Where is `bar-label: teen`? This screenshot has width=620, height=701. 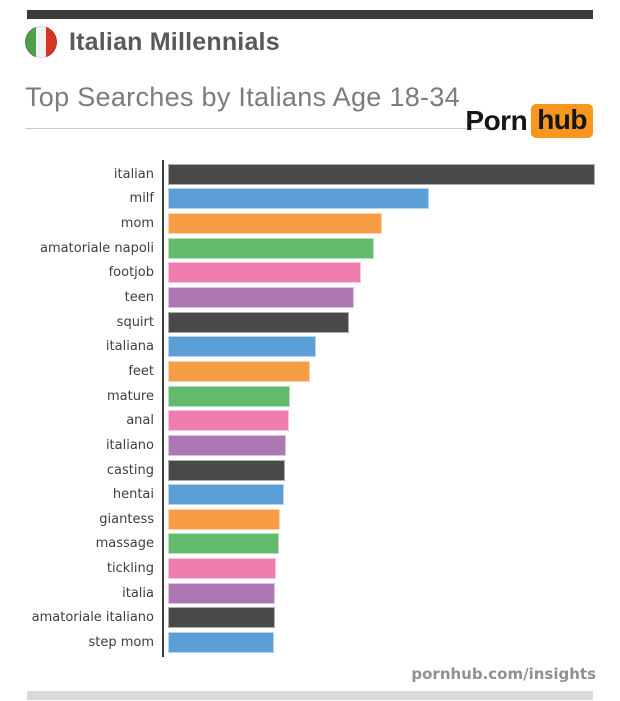
bar-label: teen is located at coordinates (139, 298).